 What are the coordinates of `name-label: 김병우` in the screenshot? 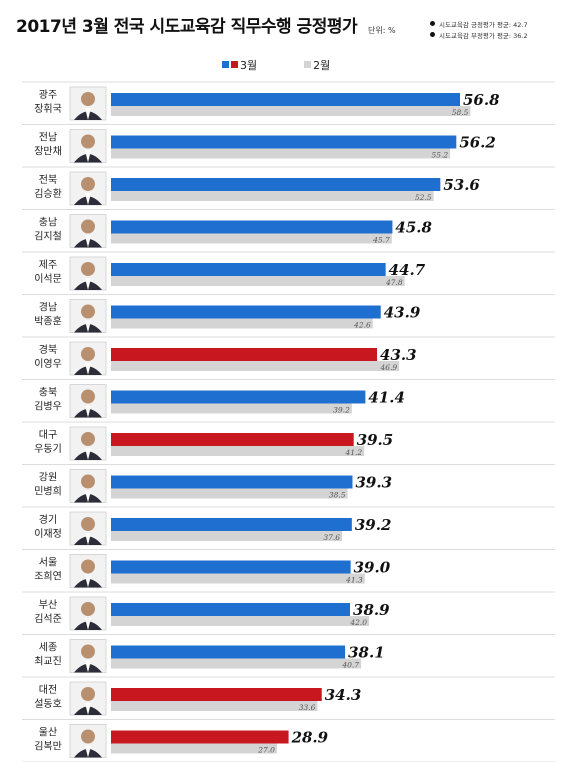 It's located at (48, 407).